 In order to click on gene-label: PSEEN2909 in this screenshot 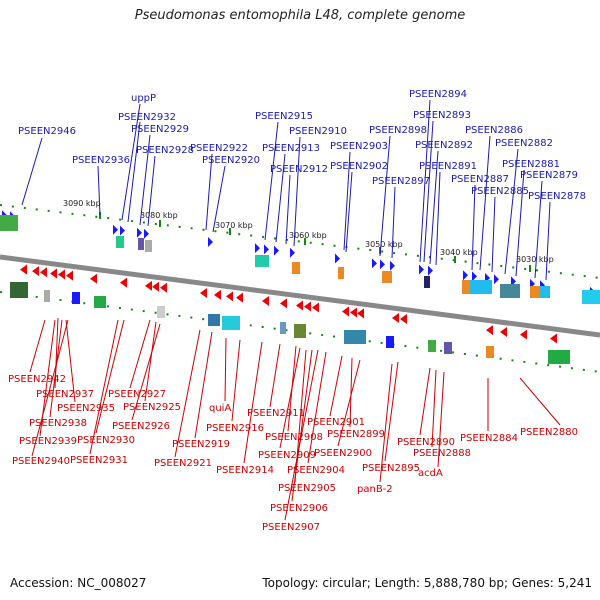, I will do `click(287, 455)`.